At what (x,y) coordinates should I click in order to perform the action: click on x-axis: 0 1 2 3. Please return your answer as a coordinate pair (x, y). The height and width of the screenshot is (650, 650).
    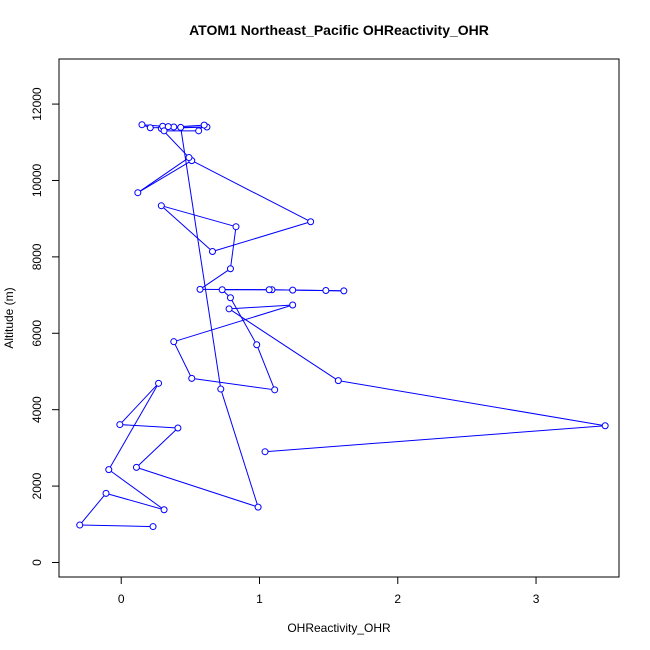
    Looking at the image, I should click on (329, 591).